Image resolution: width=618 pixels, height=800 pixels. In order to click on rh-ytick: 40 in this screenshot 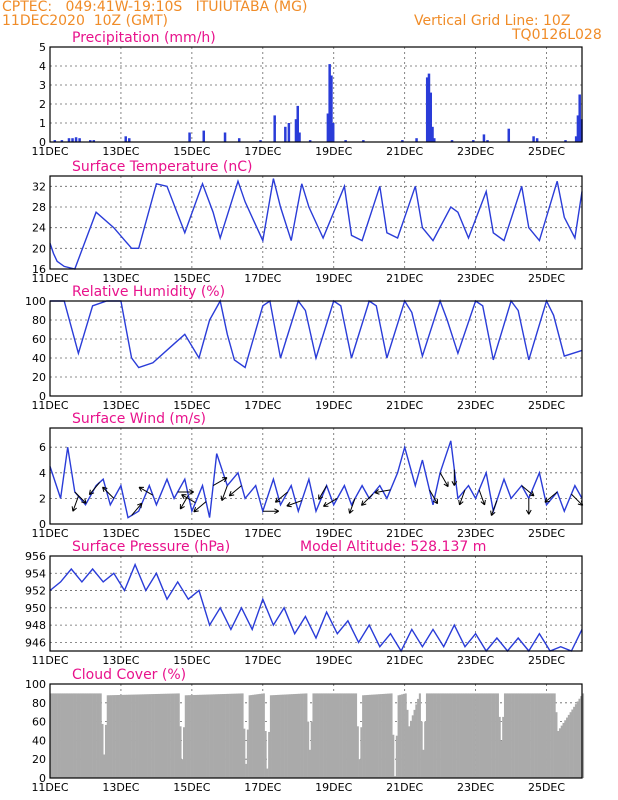, I will do `click(39, 358)`.